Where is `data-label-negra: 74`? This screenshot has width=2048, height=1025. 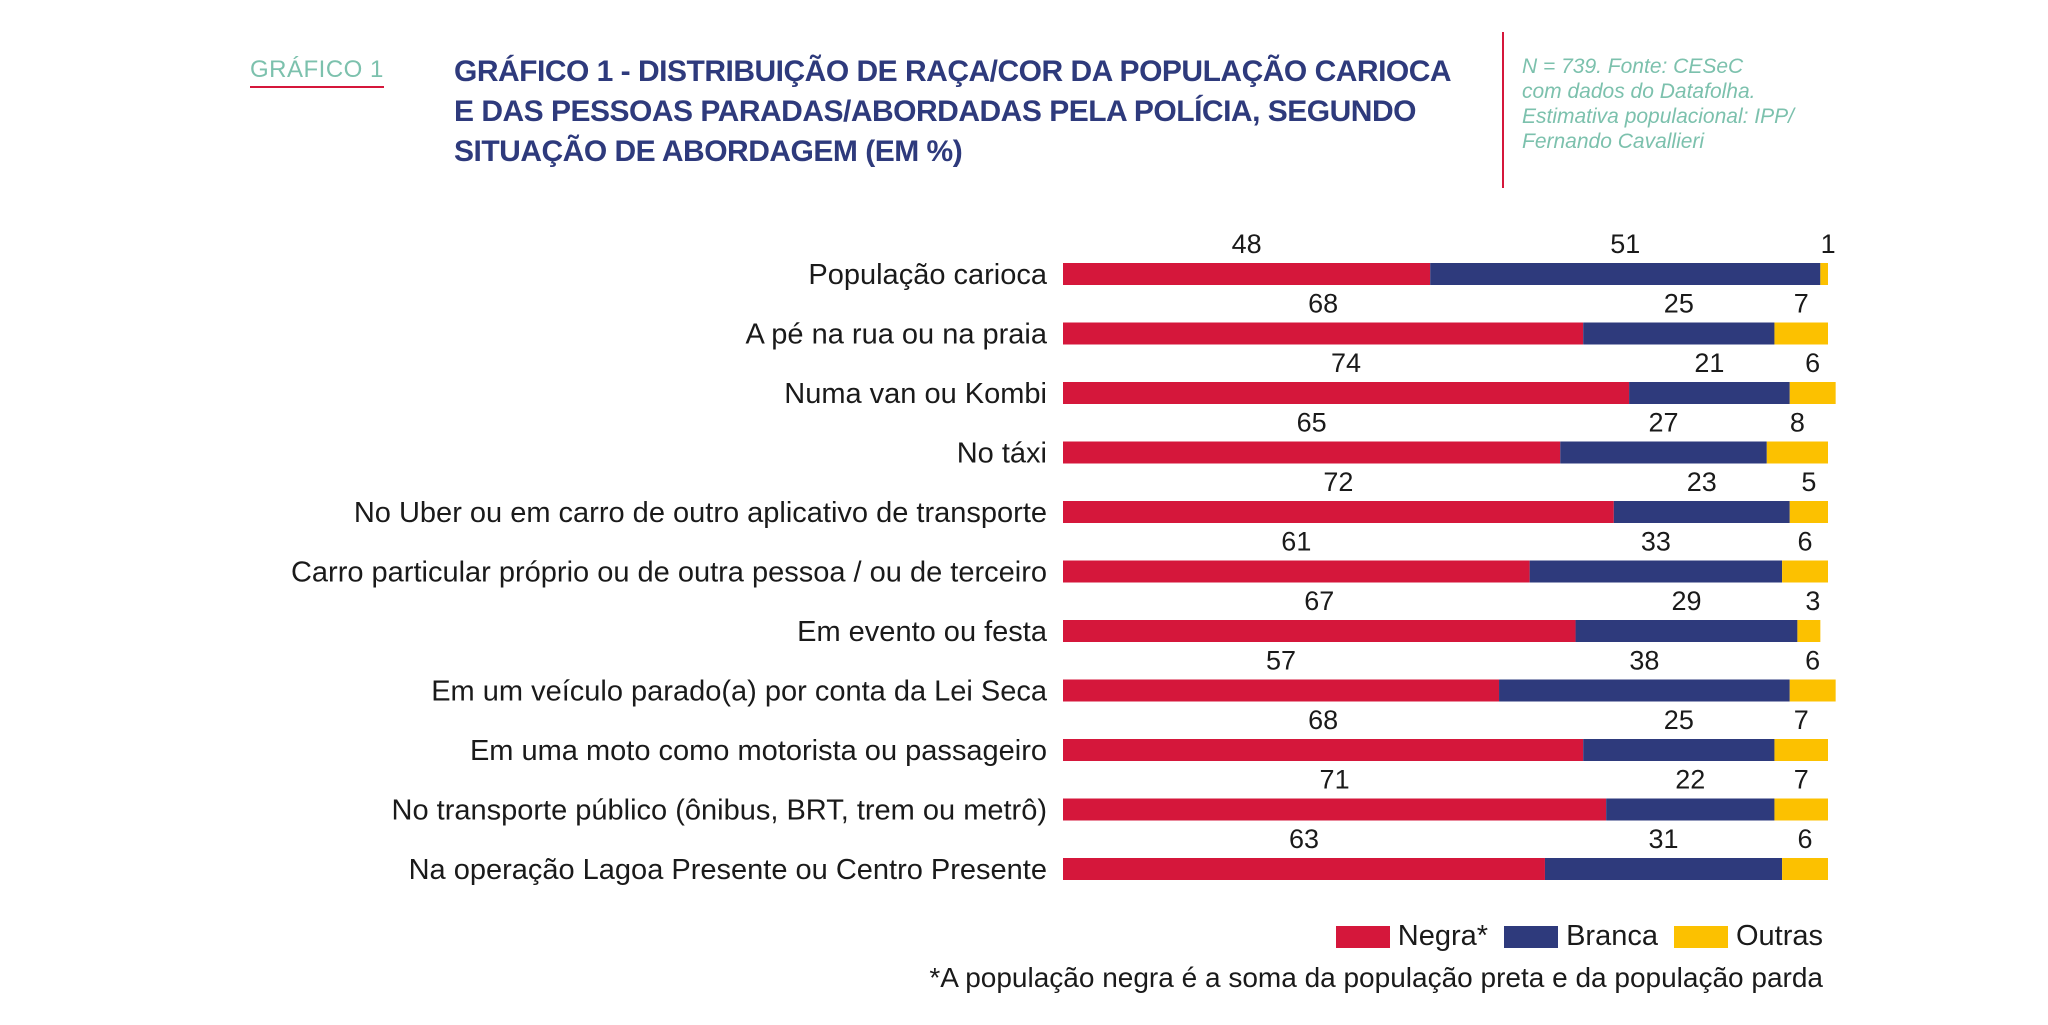 data-label-negra: 74 is located at coordinates (1346, 363).